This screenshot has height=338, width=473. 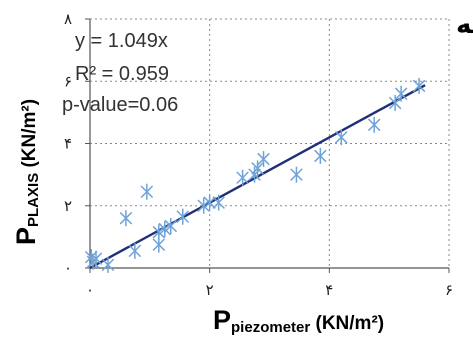 What do you see at coordinates (33, 200) in the screenshot?
I see `y-axis-title-sub: PLAXIS` at bounding box center [33, 200].